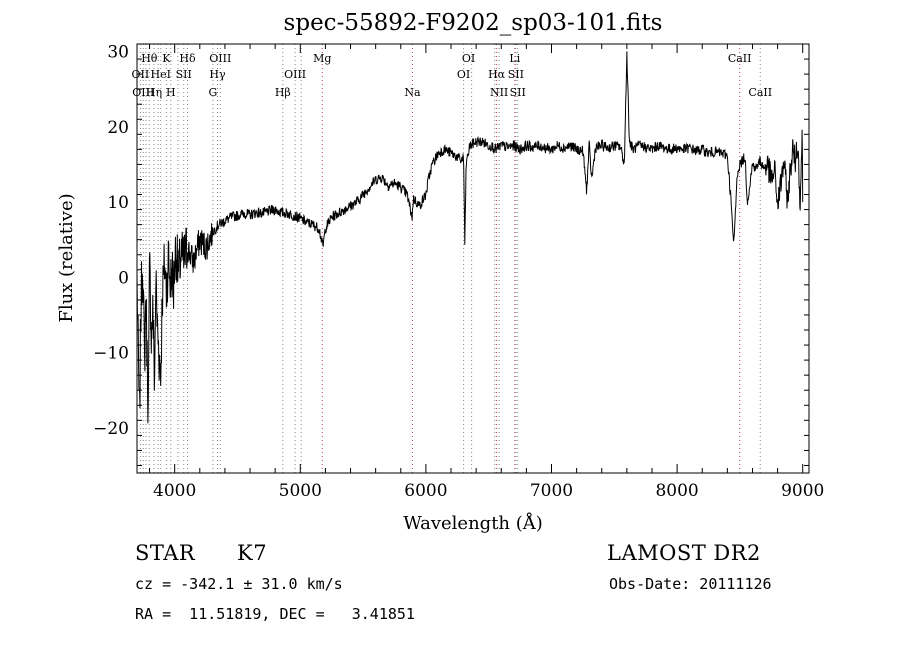 This screenshot has width=900, height=650. Describe the element at coordinates (212, 92) in the screenshot. I see `line-label: G` at that location.